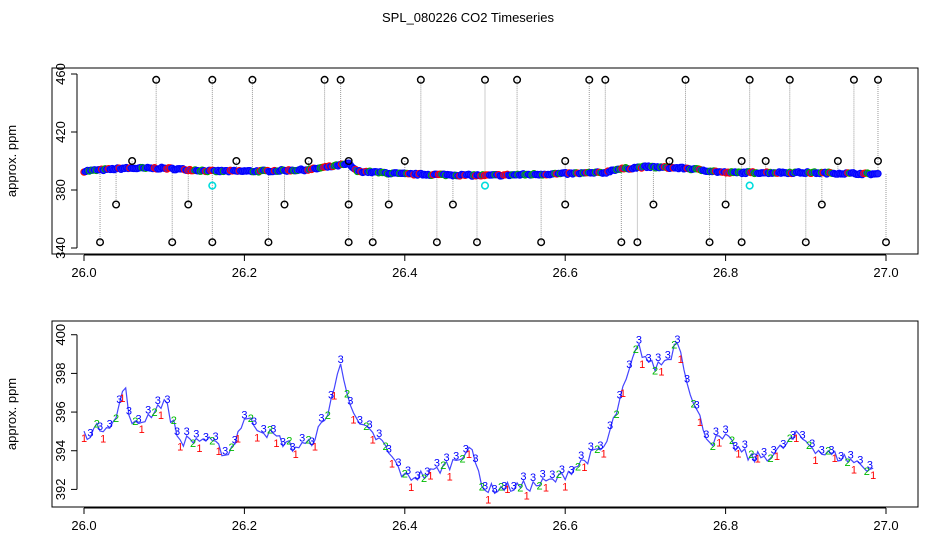 This screenshot has width=936, height=540. I want to click on y-tick-label: 380, so click(60, 190).